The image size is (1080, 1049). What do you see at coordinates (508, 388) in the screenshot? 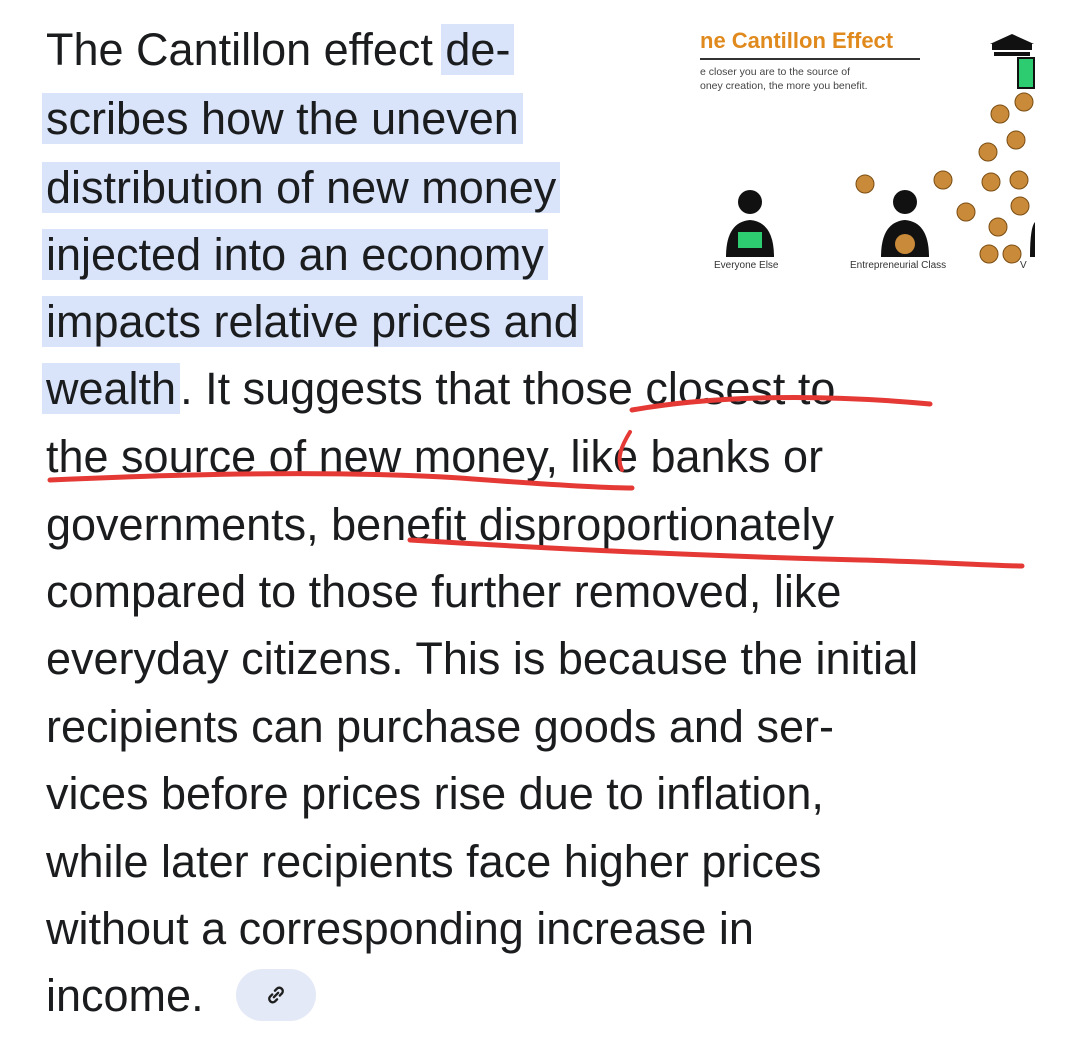
I see `text-run: . It suggests that those closest to` at bounding box center [508, 388].